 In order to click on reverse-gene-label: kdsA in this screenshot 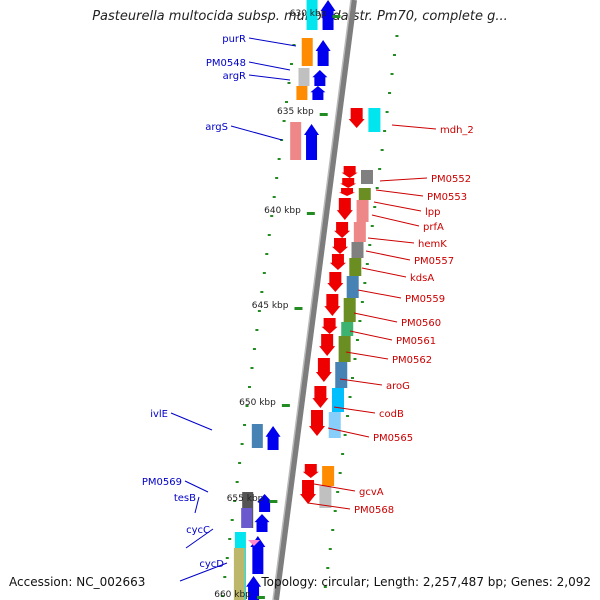, I will do `click(422, 278)`.